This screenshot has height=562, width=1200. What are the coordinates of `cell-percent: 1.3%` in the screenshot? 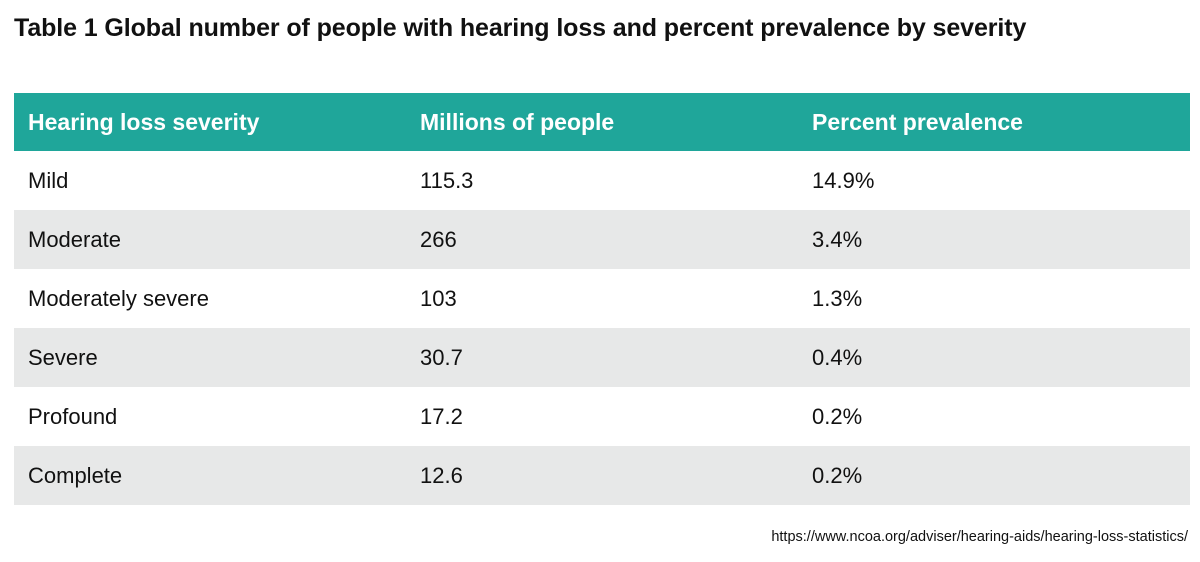 It's located at (994, 298).